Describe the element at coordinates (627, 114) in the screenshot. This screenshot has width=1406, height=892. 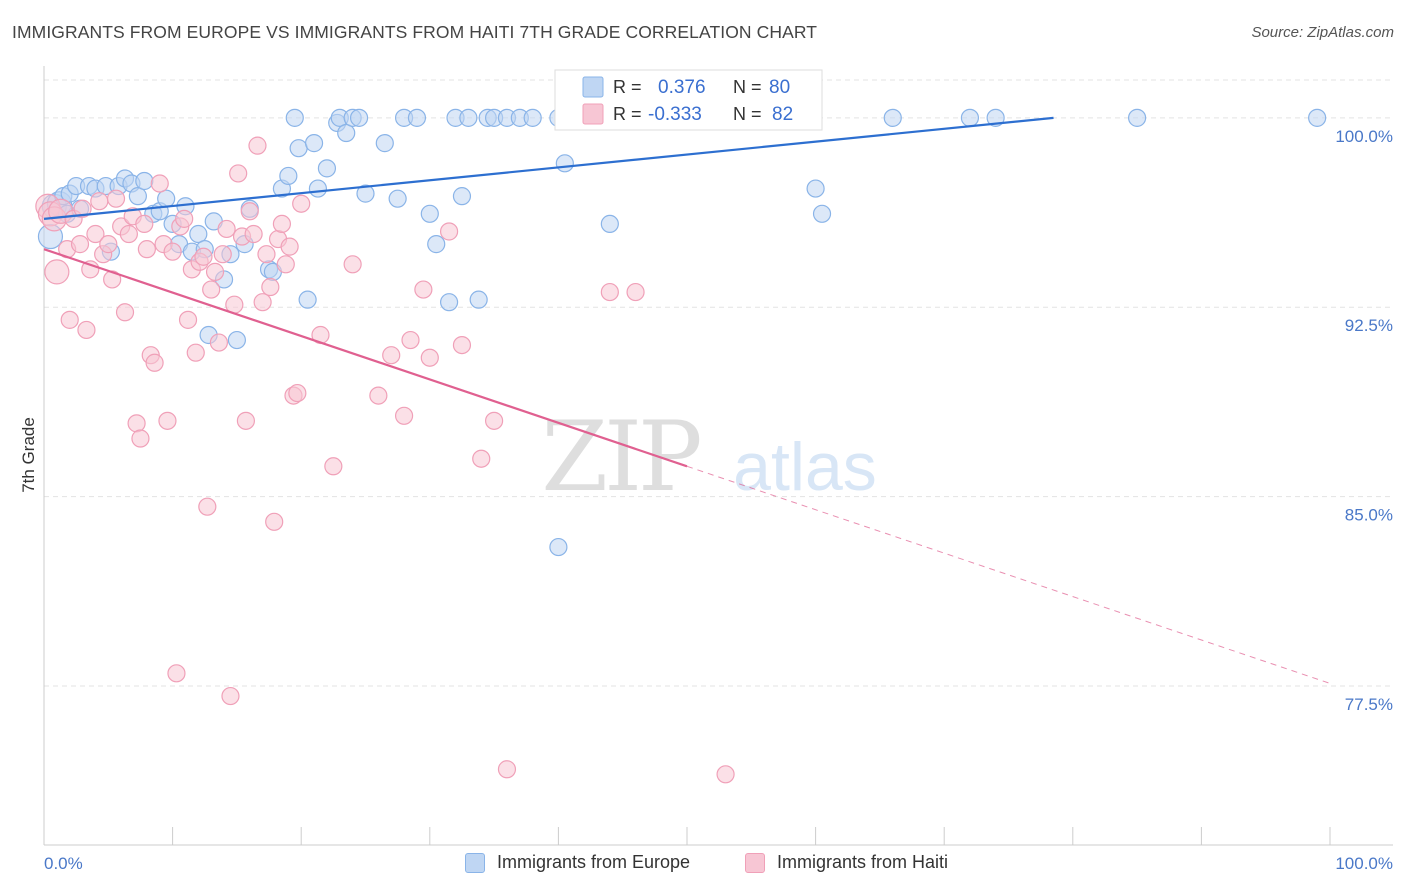
I see `legend-r-label-haiti: R =` at that location.